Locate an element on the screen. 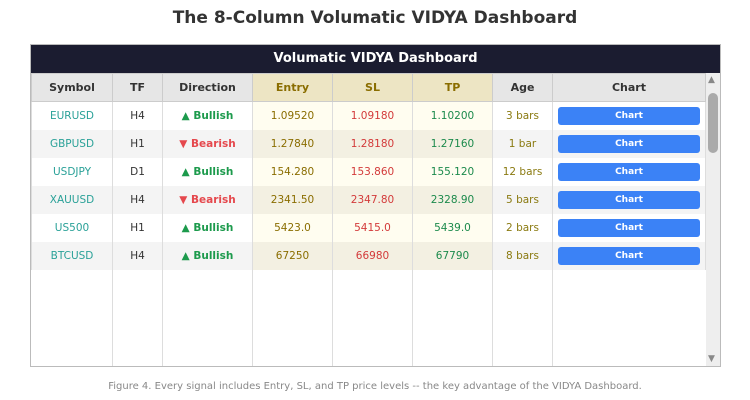  header-tp: TP is located at coordinates (452, 87).